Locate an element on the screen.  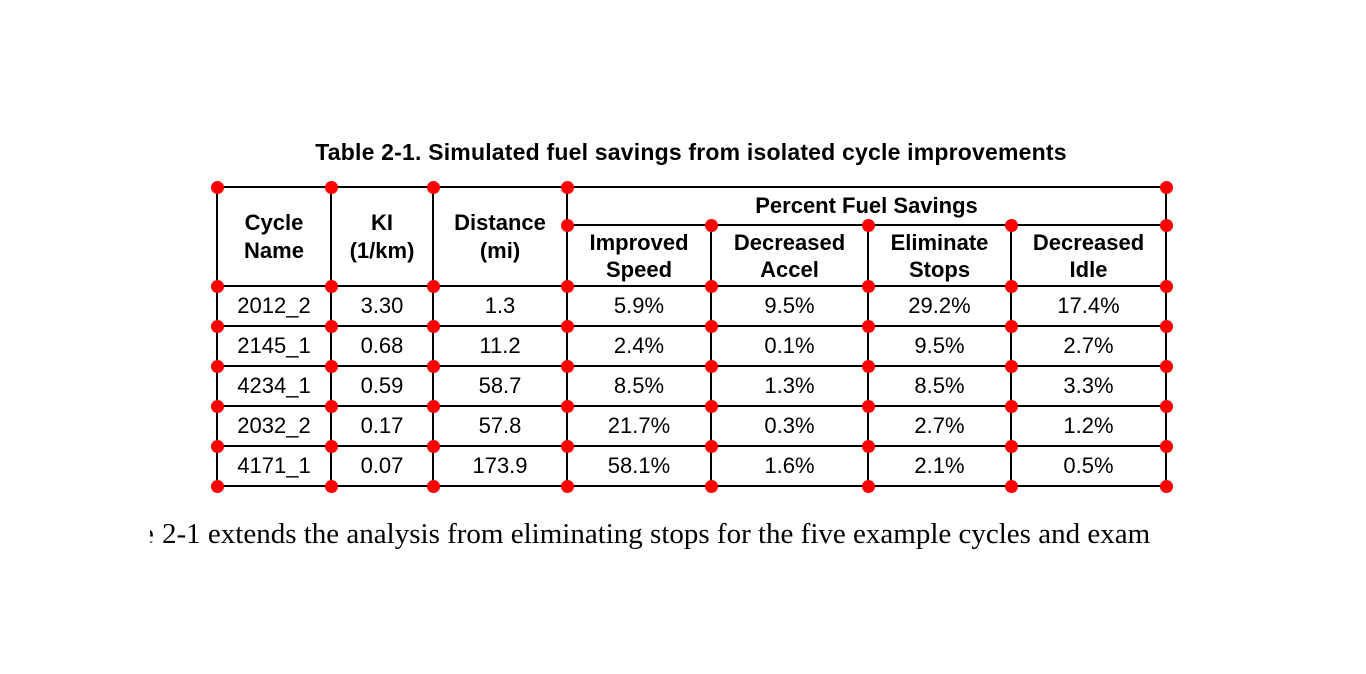
col-header-decreased-idle: Decreased Idle is located at coordinates (1088, 255).